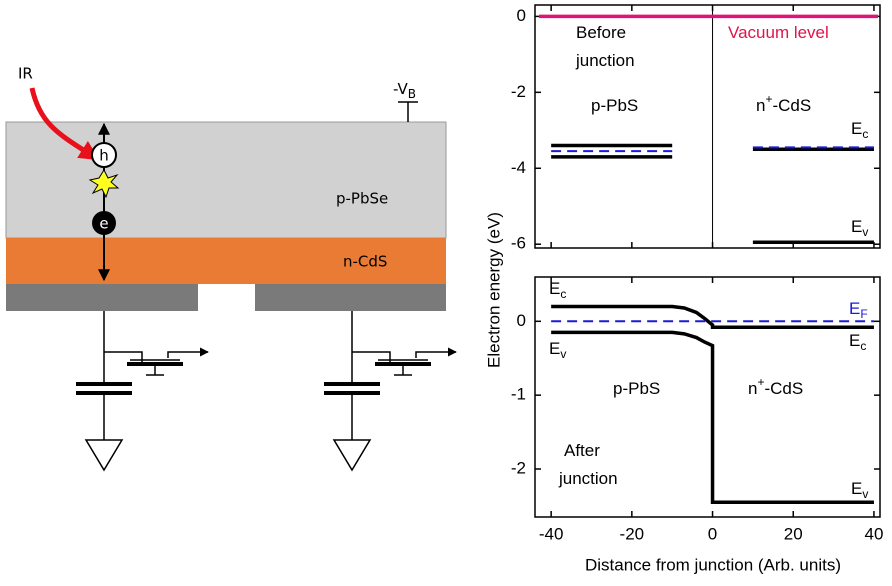  I want to click on y-axis-label: Electron energy (eV), so click(493, 290).